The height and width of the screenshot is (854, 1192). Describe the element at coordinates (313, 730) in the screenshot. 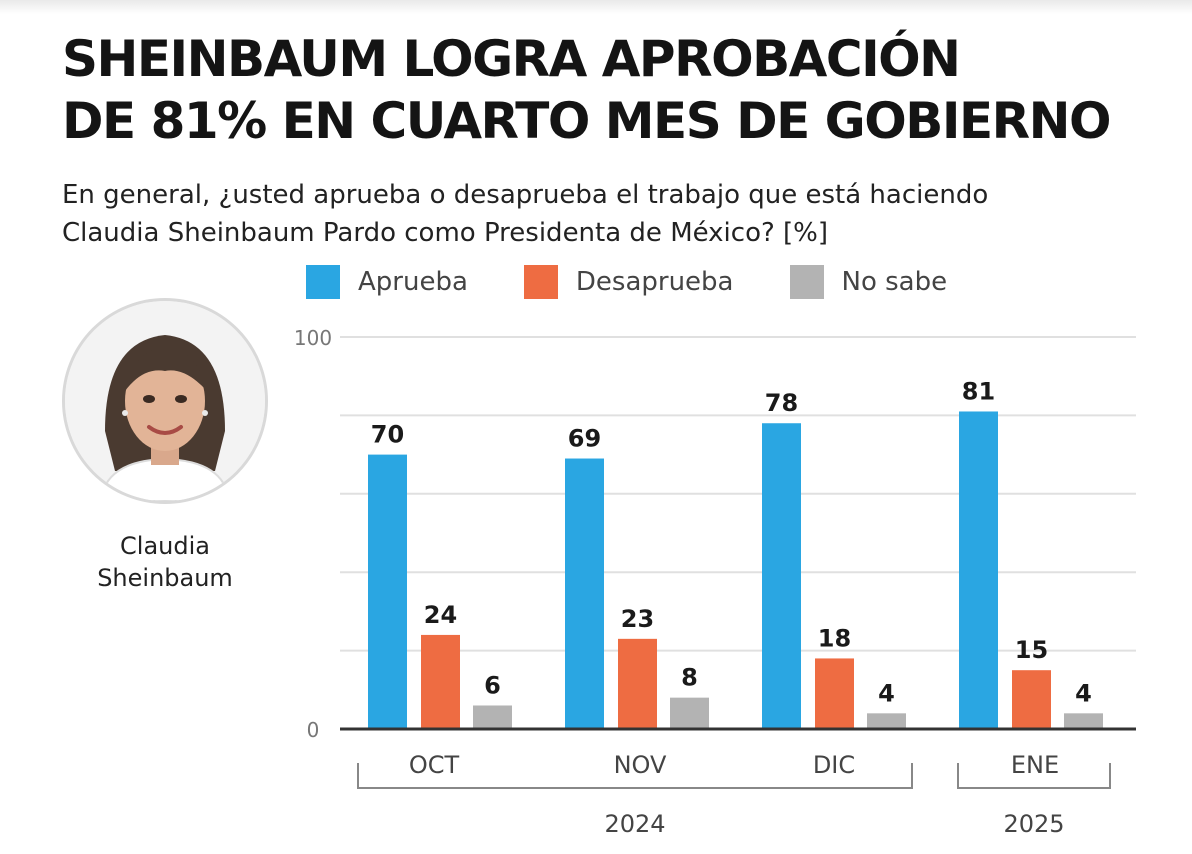

I see `y-tick-label: 0` at that location.